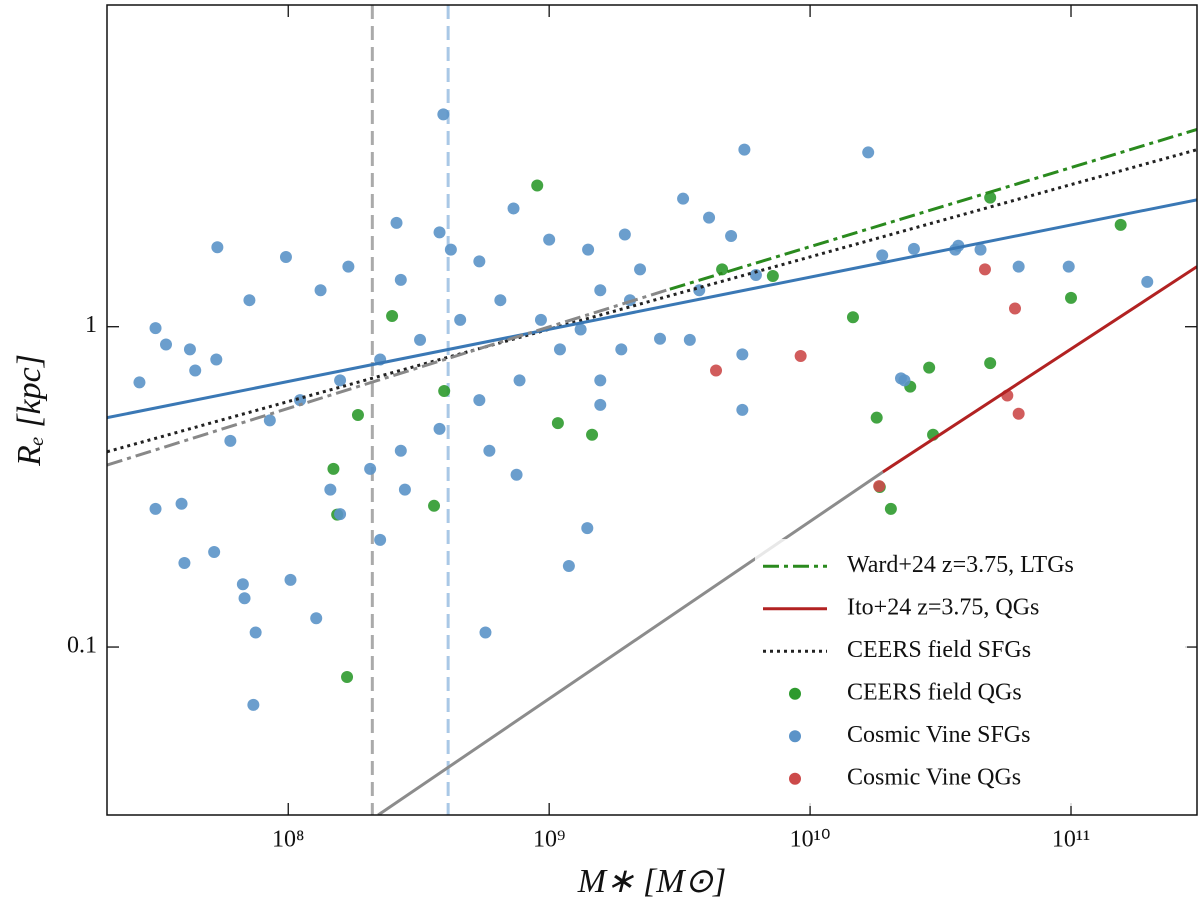 The height and width of the screenshot is (911, 1200). Describe the element at coordinates (939, 650) in the screenshot. I see `legend-label: CEERS field SFGs` at that location.